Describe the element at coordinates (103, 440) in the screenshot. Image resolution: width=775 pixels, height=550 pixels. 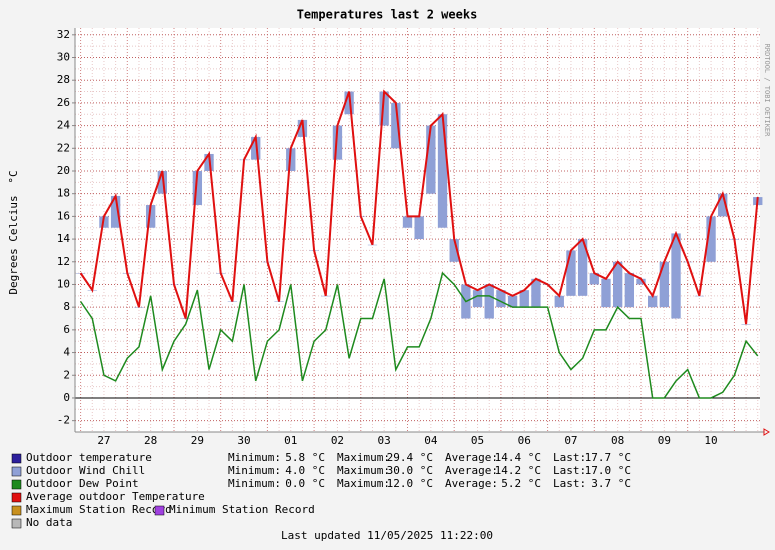
I see `x-tick-label: 27` at that location.